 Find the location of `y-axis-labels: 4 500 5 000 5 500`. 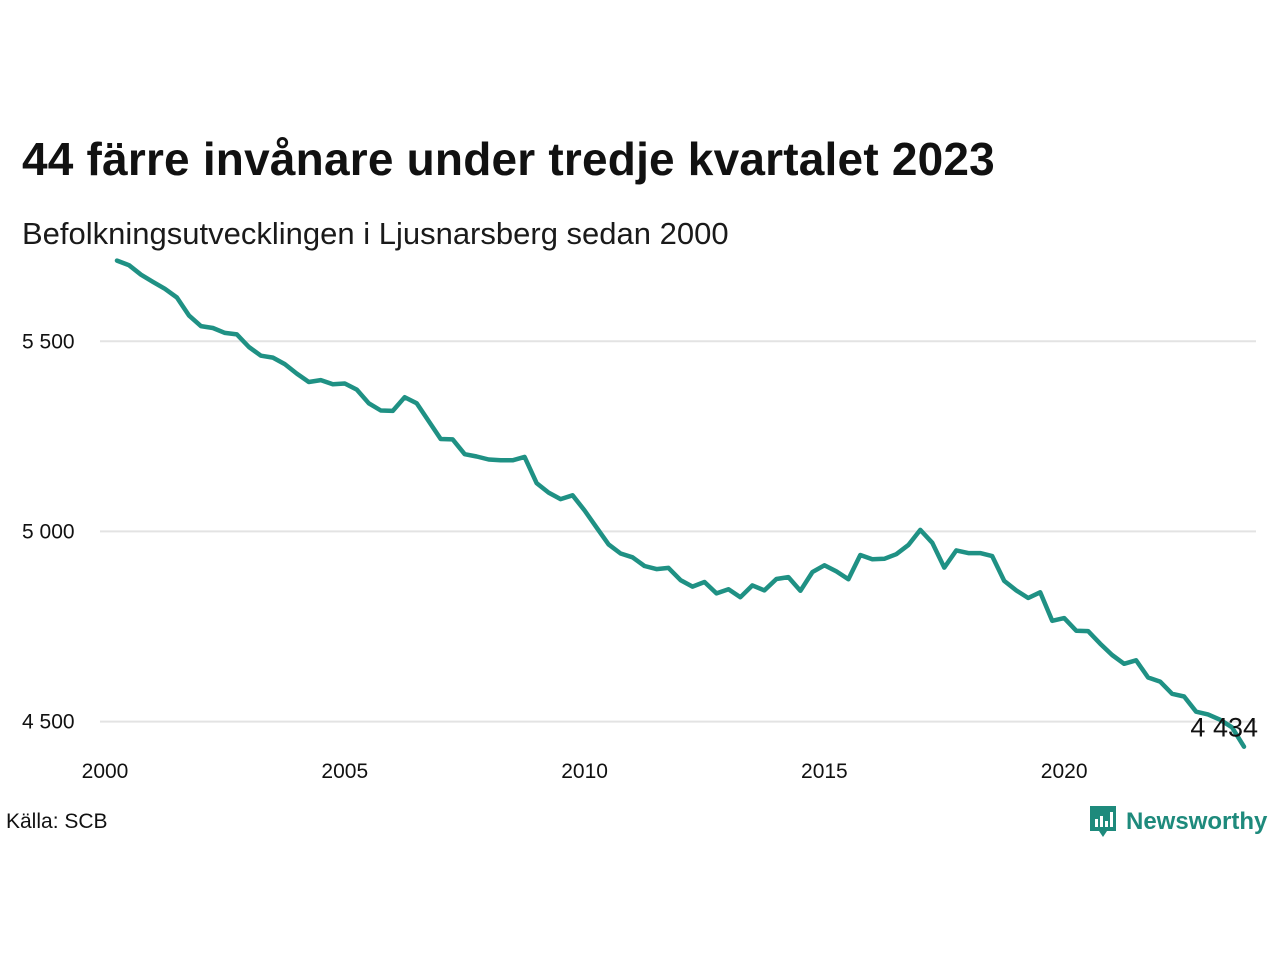

y-axis-labels: 4 500 5 000 5 500 is located at coordinates (48, 531).